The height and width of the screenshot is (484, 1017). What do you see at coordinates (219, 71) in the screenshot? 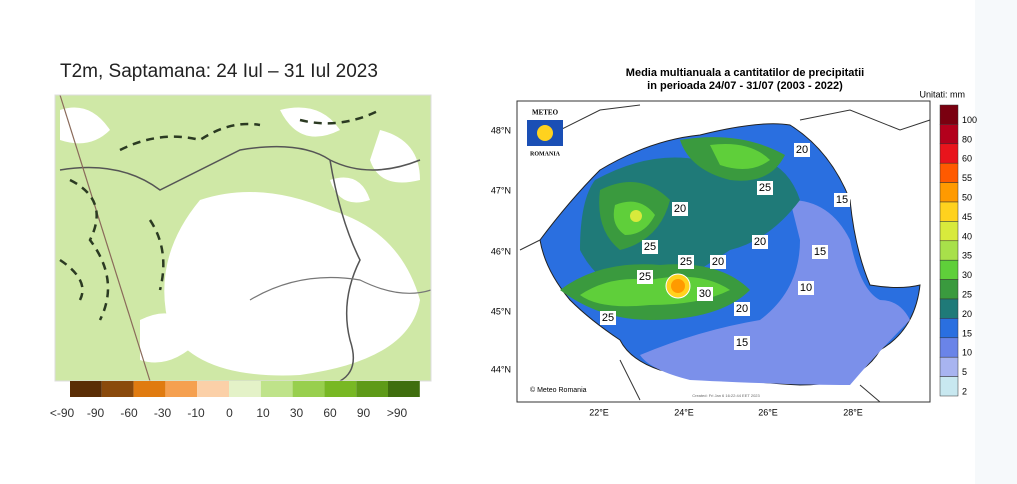
I see `left-title: T2m, Saptamana: 24 Iul – 31 Iul 2023` at bounding box center [219, 71].